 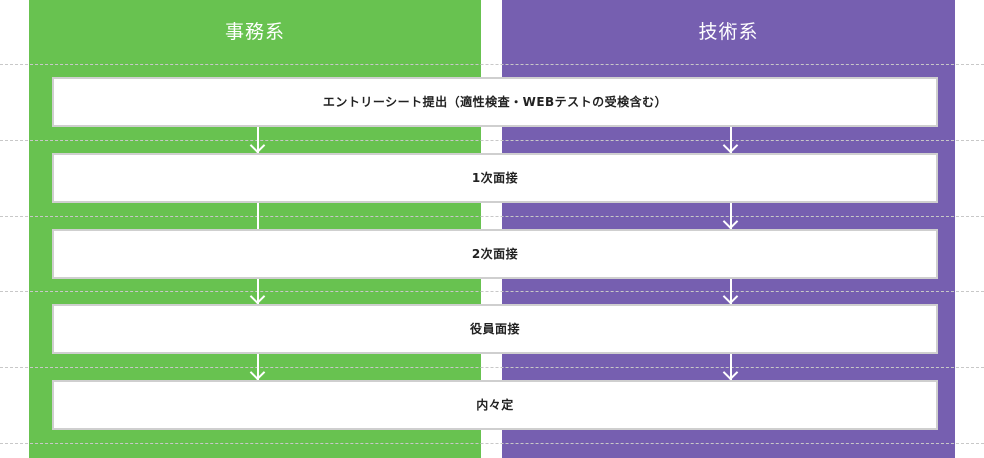 What do you see at coordinates (495, 178) in the screenshot?
I see `step-first-interview: 1次面接` at bounding box center [495, 178].